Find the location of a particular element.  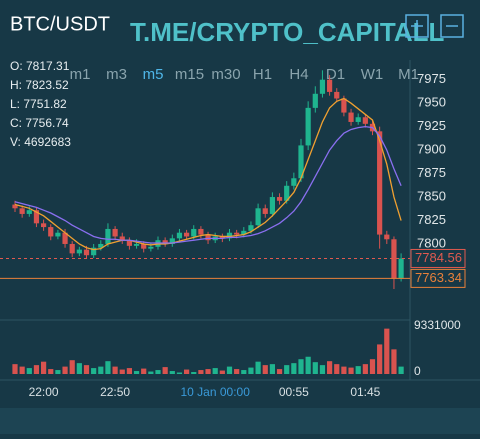

y-tick-label: 7825 is located at coordinates (431, 219).